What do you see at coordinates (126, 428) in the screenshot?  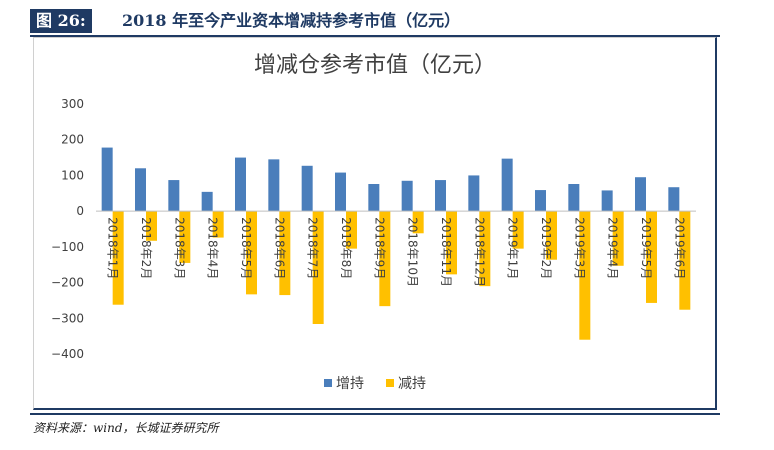 I see `source-note: 资料来源：wind，长城证券研究所` at bounding box center [126, 428].